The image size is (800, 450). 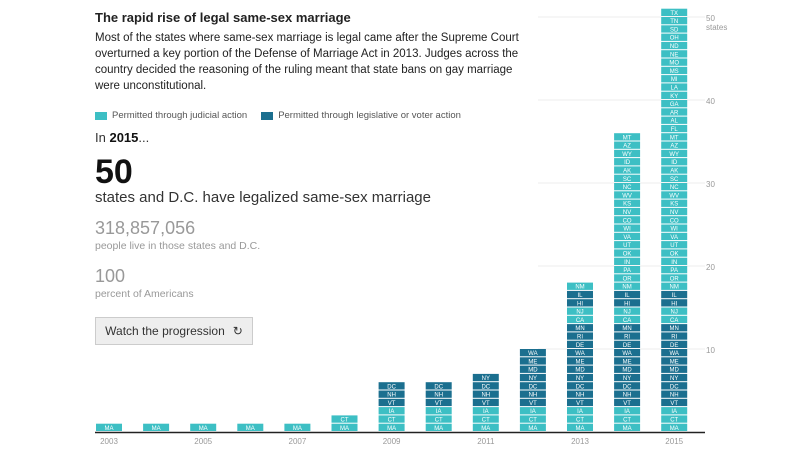 I want to click on bar-segment-label: KS, so click(x=674, y=205).